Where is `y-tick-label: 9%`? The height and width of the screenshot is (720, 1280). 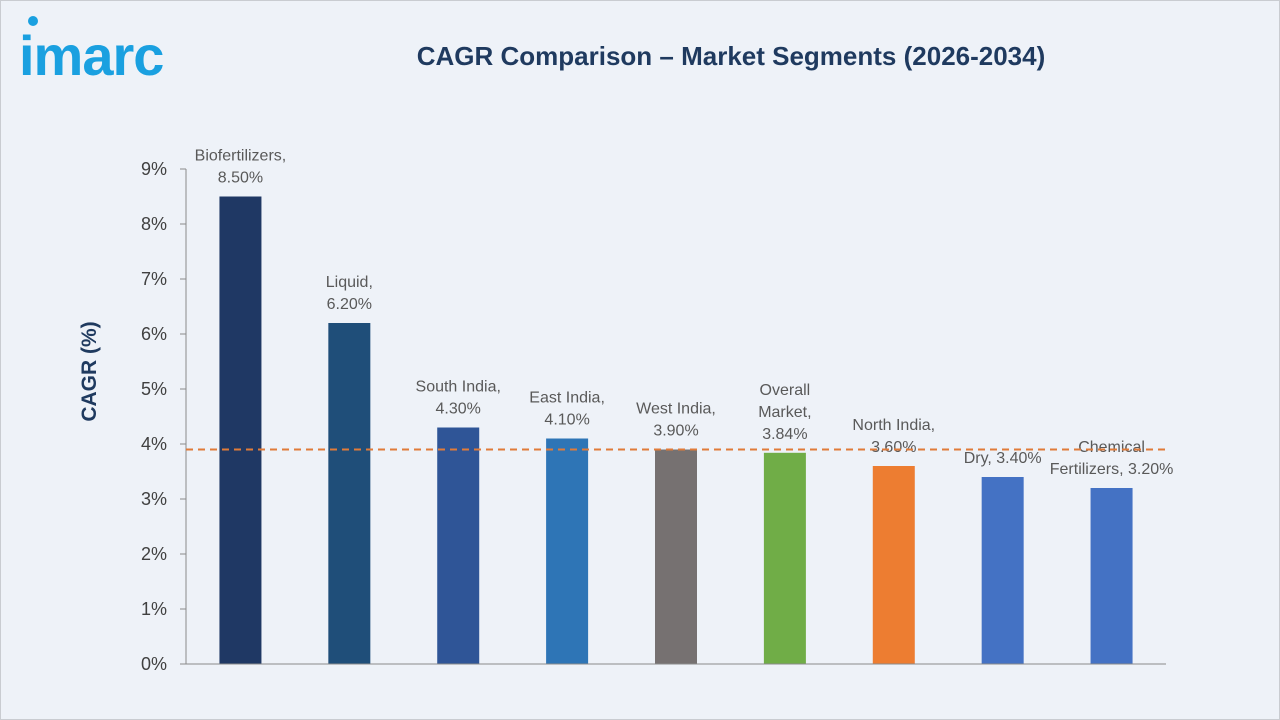
y-tick-label: 9% is located at coordinates (154, 169).